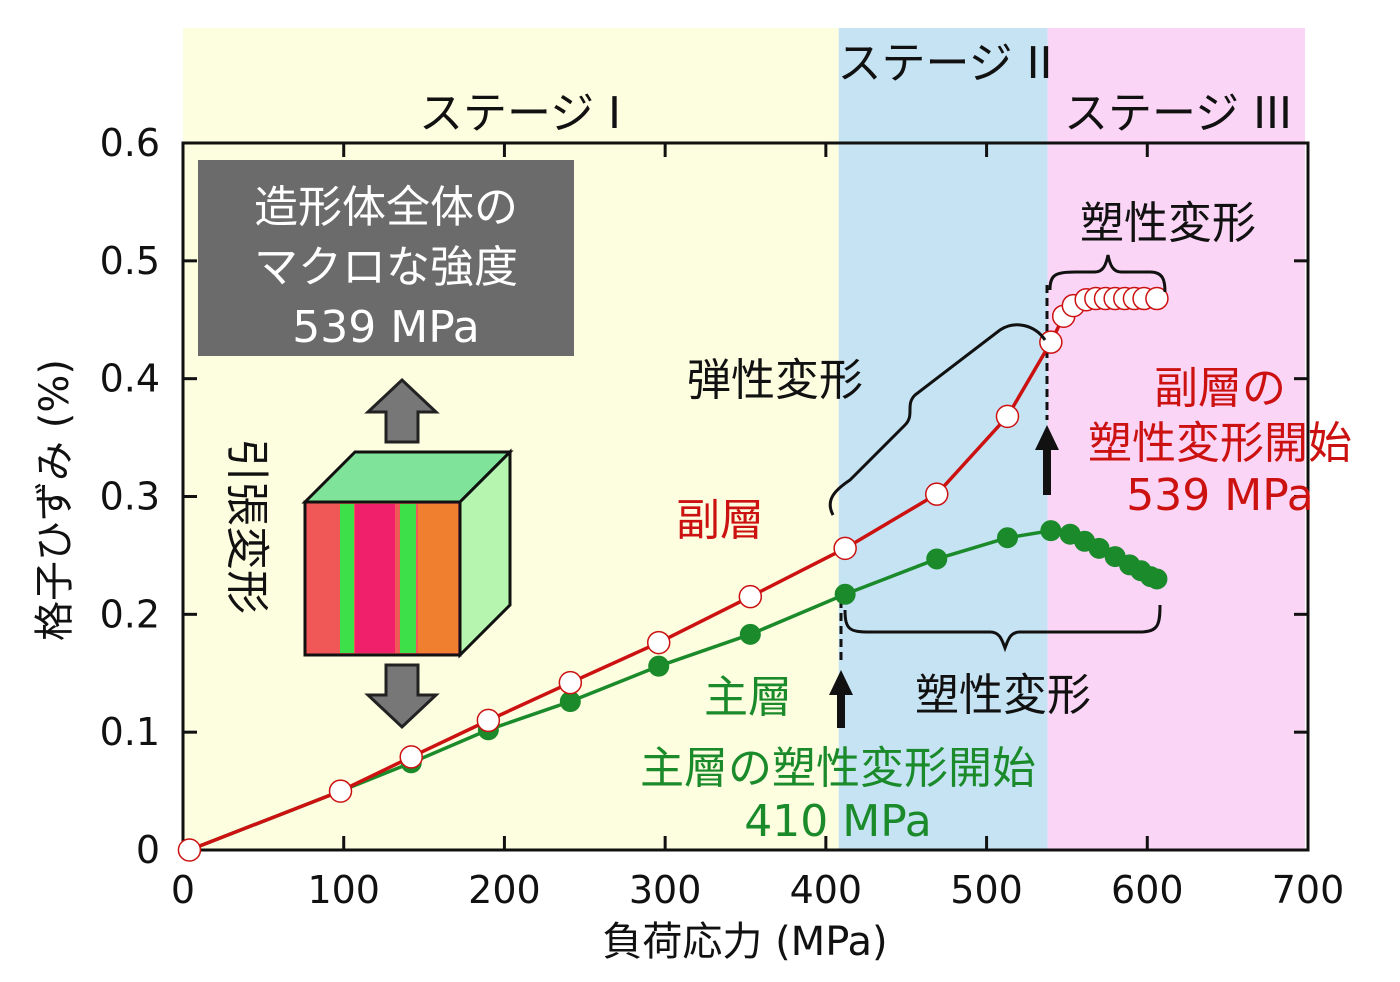 The height and width of the screenshot is (982, 1400). Describe the element at coordinates (1220, 388) in the screenshot. I see `sub-onset-line1: 副層の` at that location.